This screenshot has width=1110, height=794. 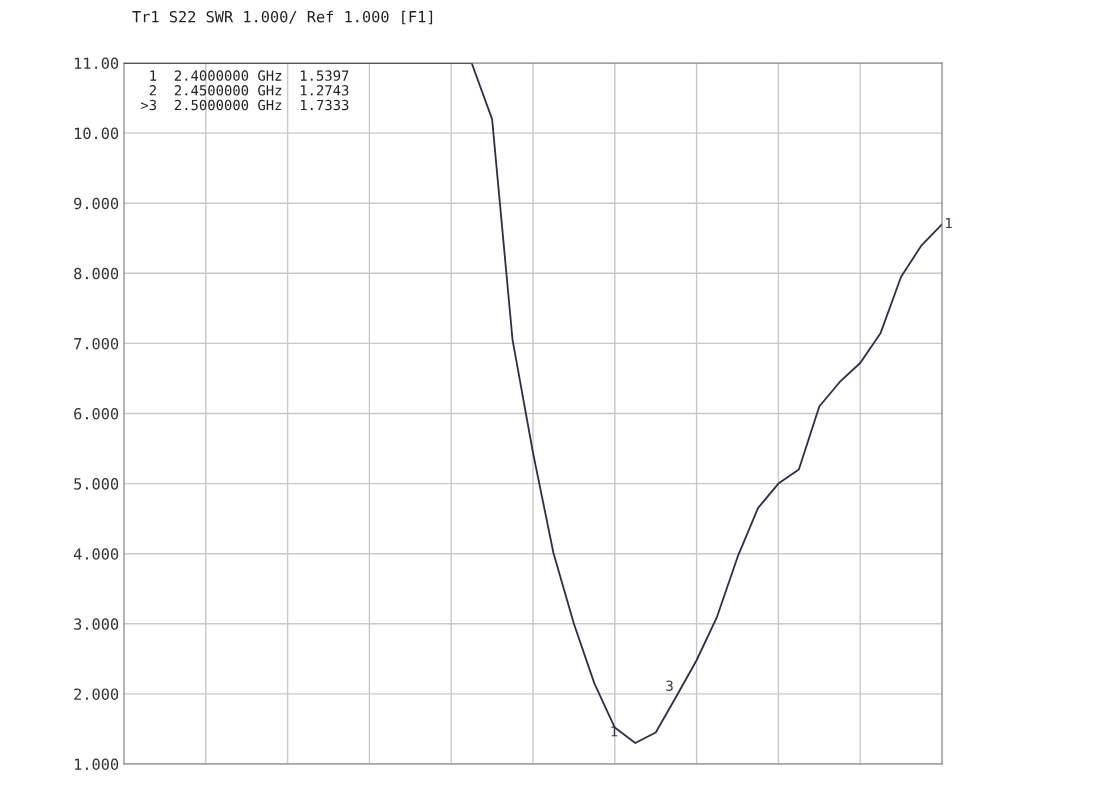 I want to click on y-tick-label: 5.000, so click(x=96, y=484).